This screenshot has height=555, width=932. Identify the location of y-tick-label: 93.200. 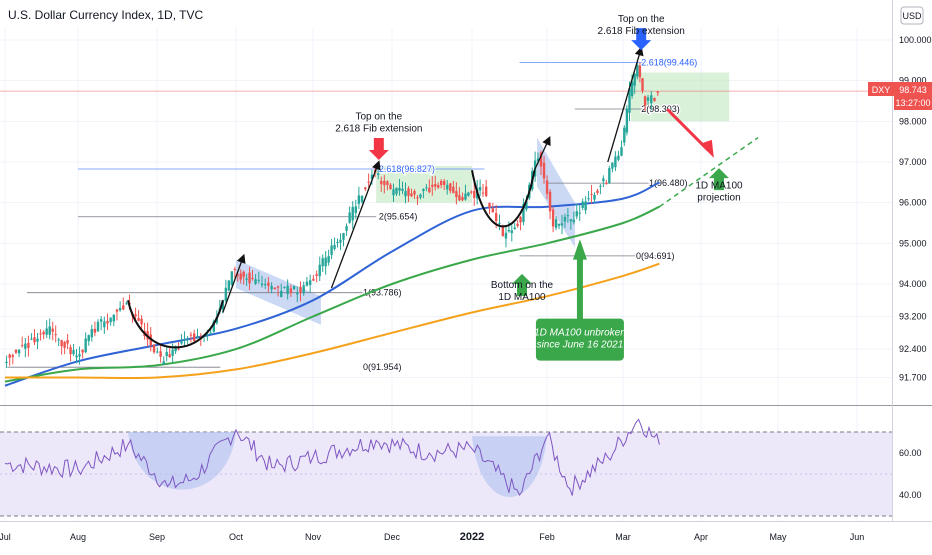
(913, 317).